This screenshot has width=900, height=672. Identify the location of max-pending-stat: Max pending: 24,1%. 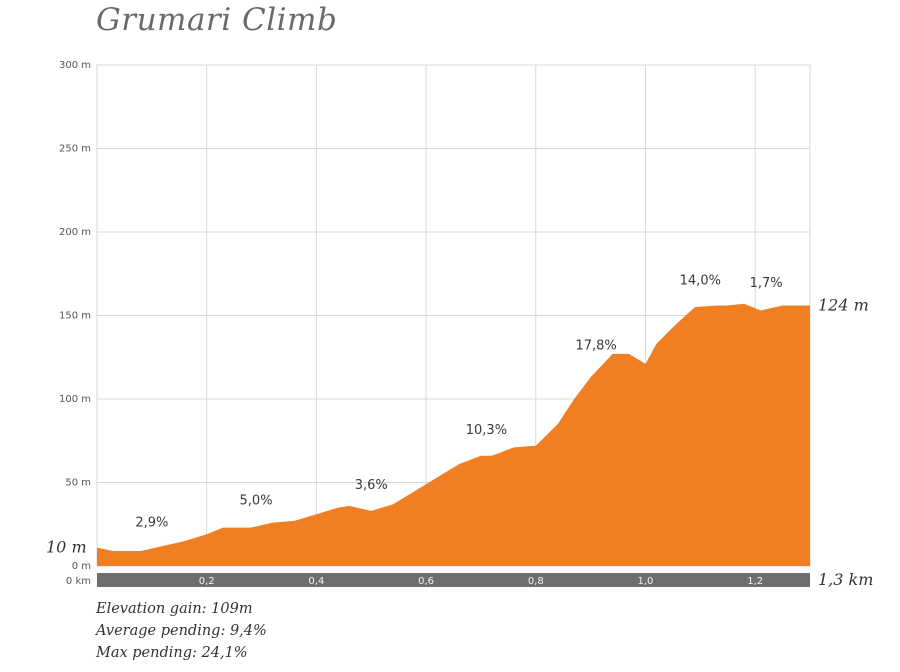
(172, 653).